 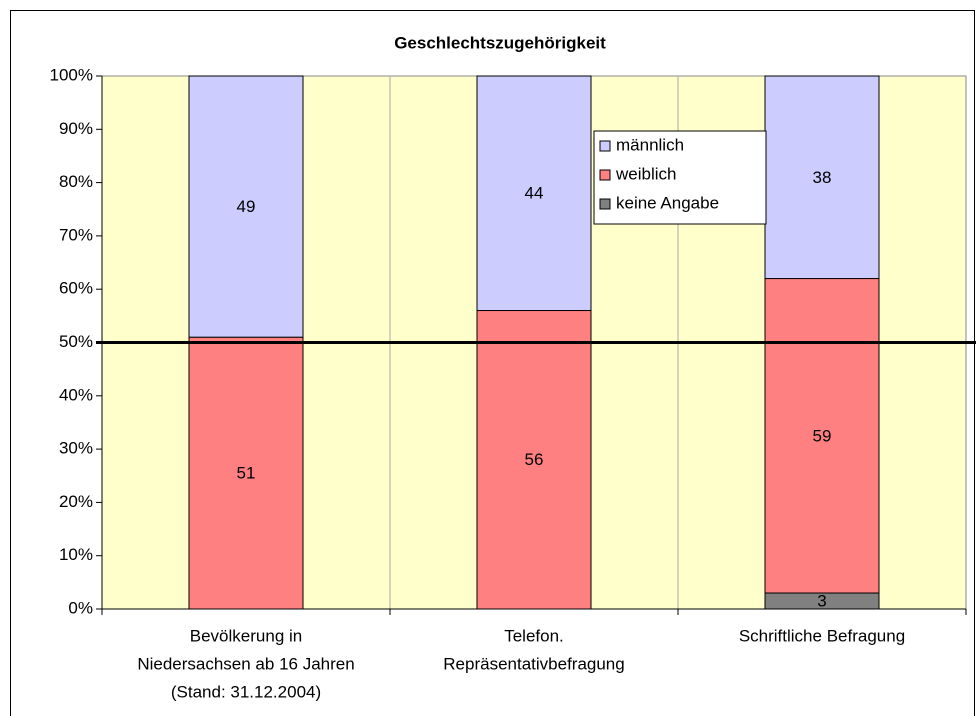 What do you see at coordinates (500, 42) in the screenshot?
I see `chart-title: Geschlechtszugehörigkeit` at bounding box center [500, 42].